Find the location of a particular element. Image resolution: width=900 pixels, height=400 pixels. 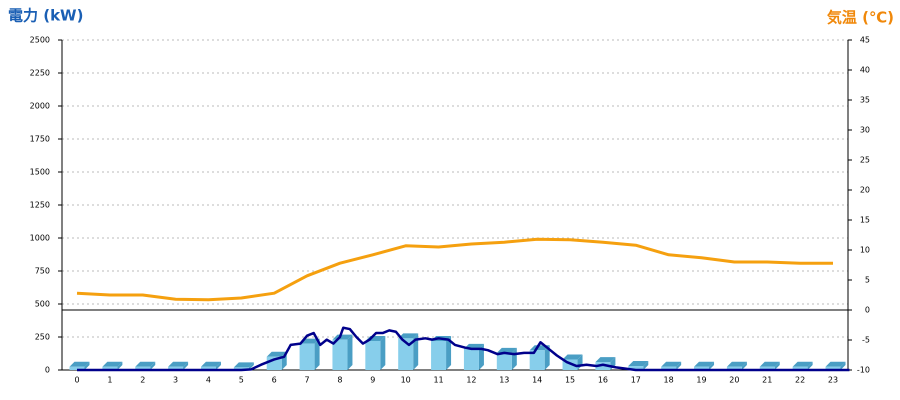

x-tick-label: 12 is located at coordinates (471, 380).